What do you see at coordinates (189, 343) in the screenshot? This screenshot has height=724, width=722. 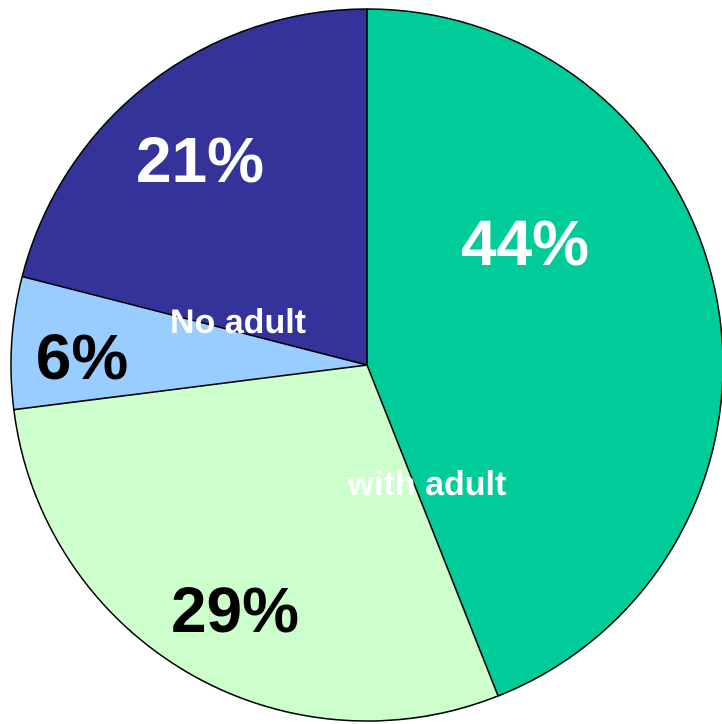 I see `pie-slice` at bounding box center [189, 343].